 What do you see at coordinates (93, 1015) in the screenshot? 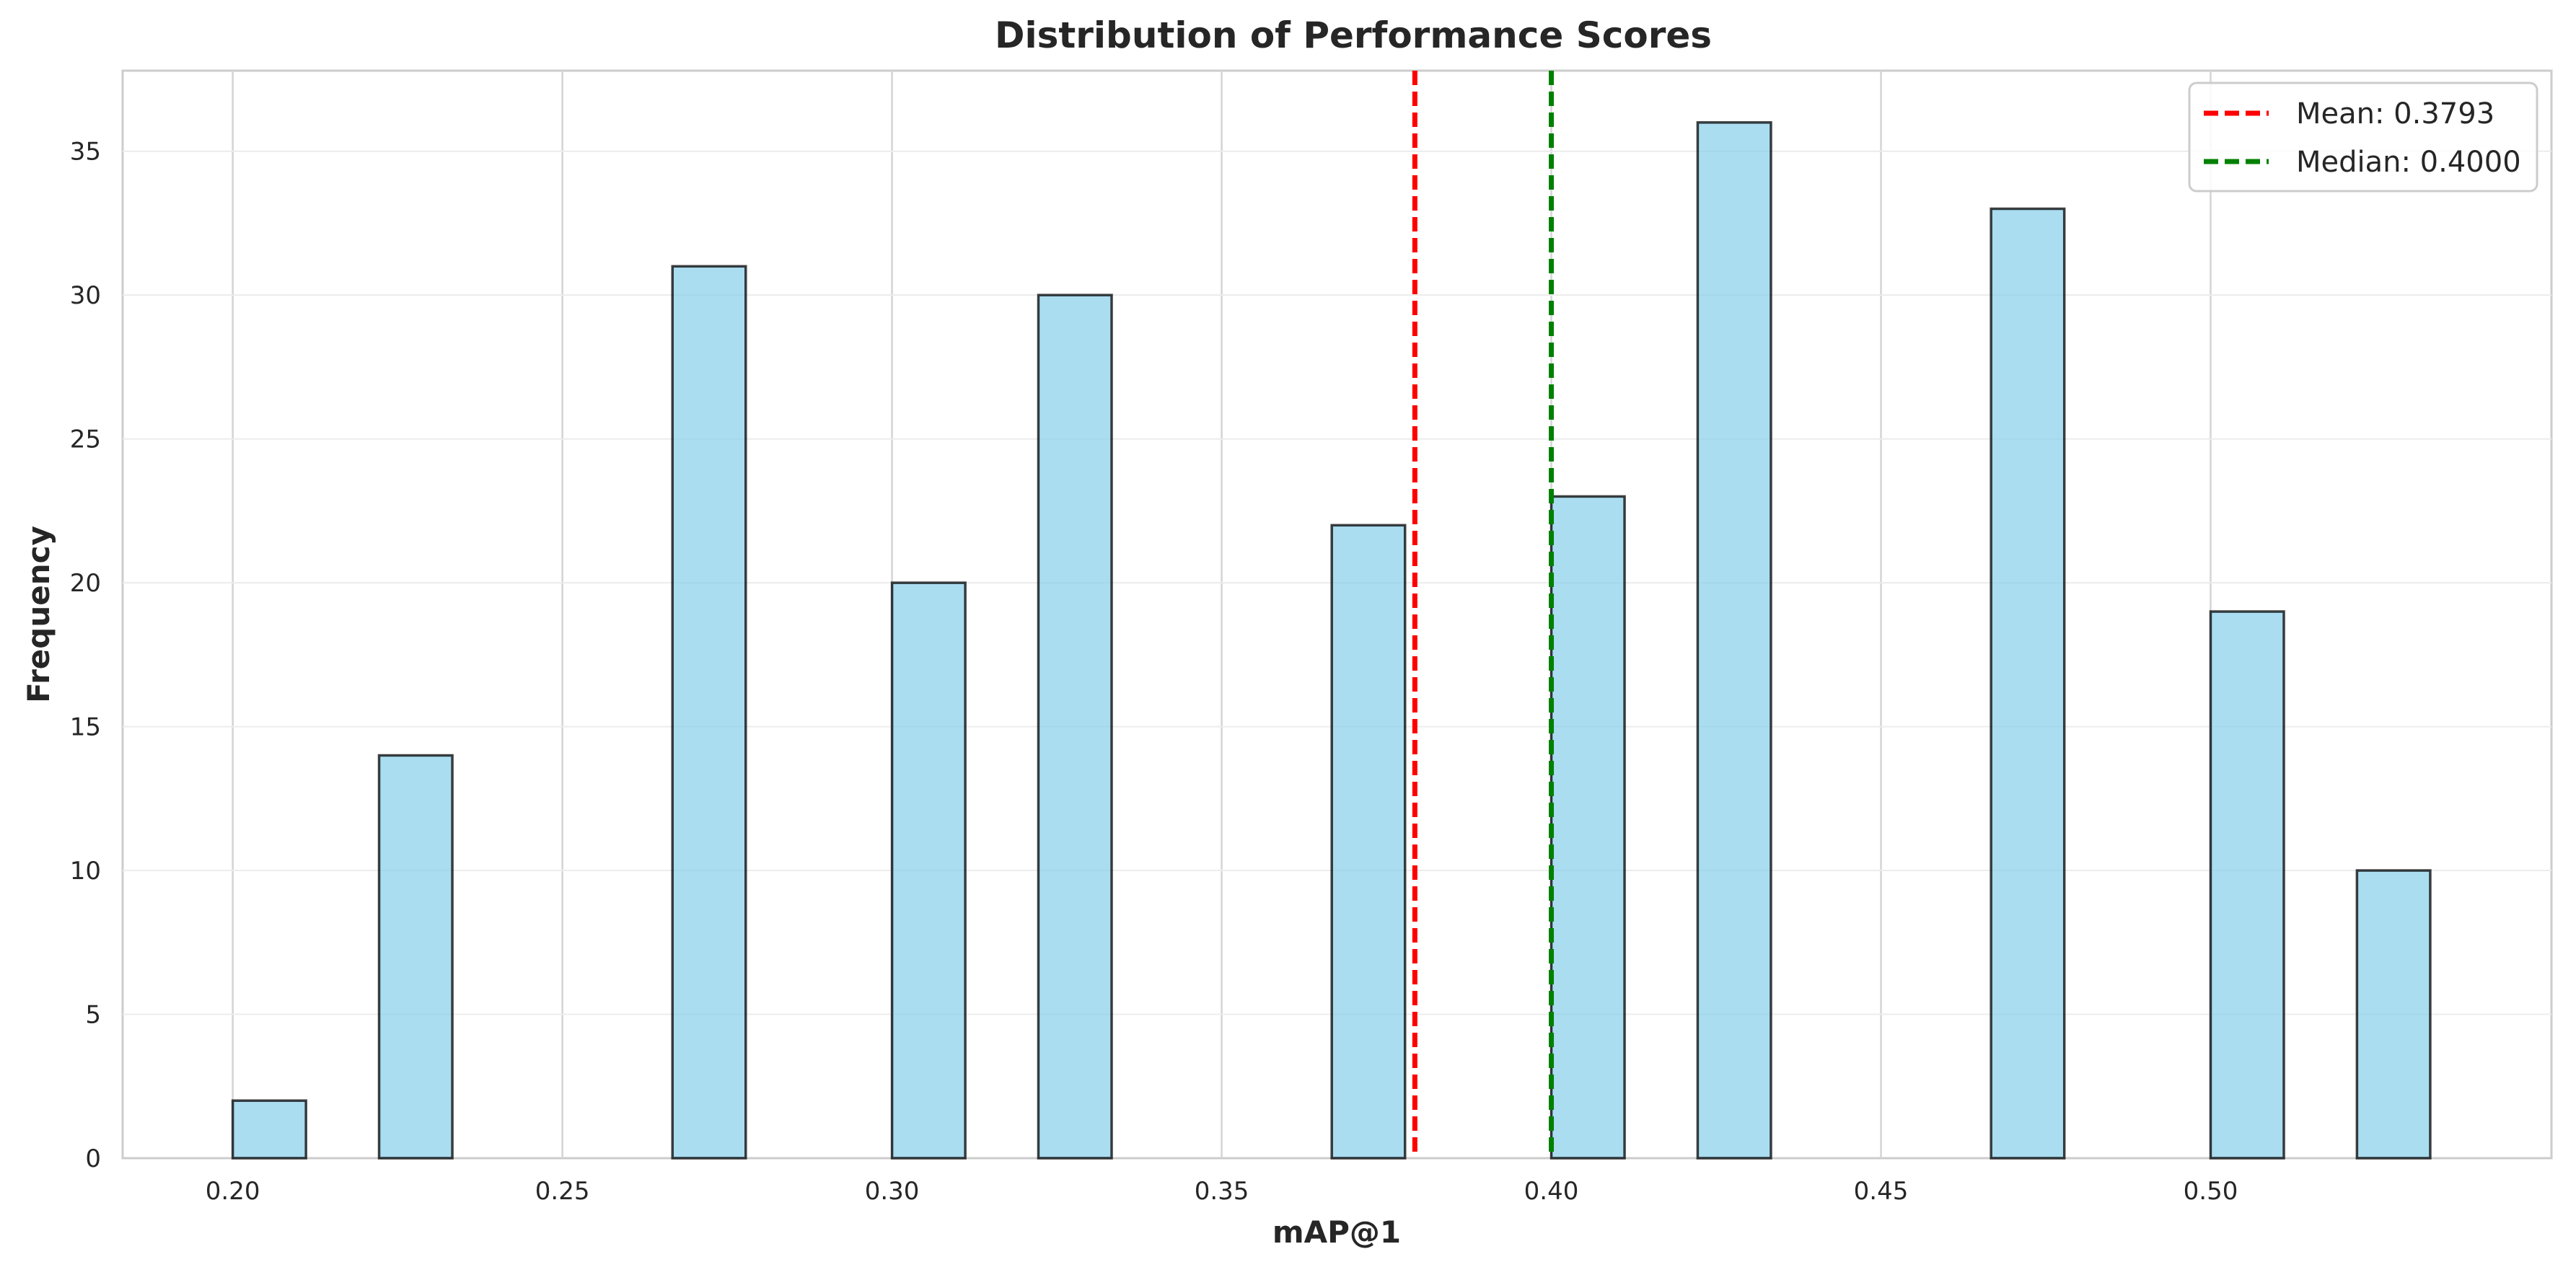
I see `y-tick-label: 5` at bounding box center [93, 1015].